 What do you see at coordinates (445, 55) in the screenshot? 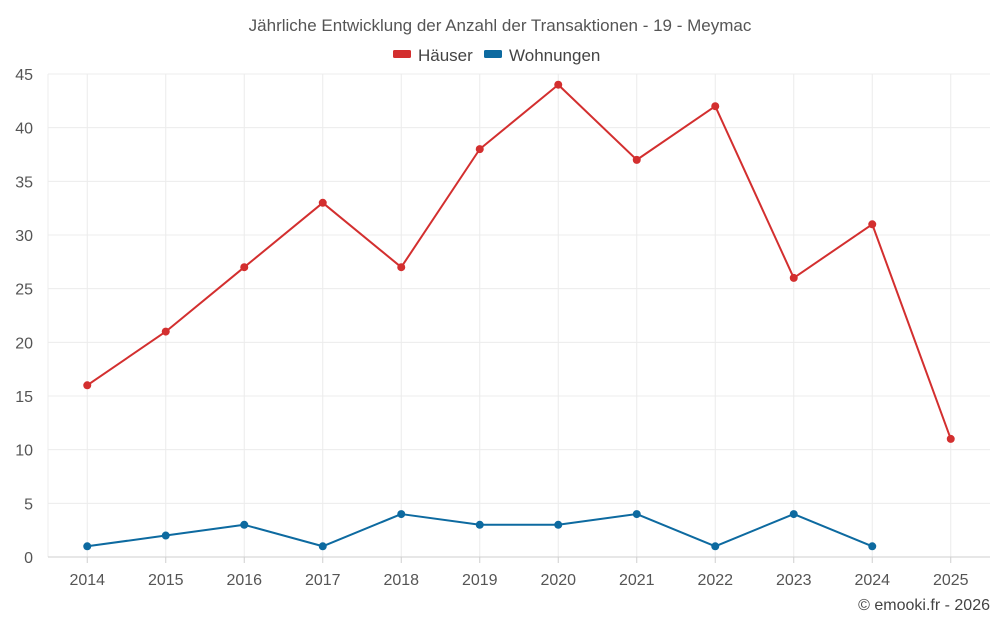
I see `legend-label-haeuser: Häuser` at bounding box center [445, 55].